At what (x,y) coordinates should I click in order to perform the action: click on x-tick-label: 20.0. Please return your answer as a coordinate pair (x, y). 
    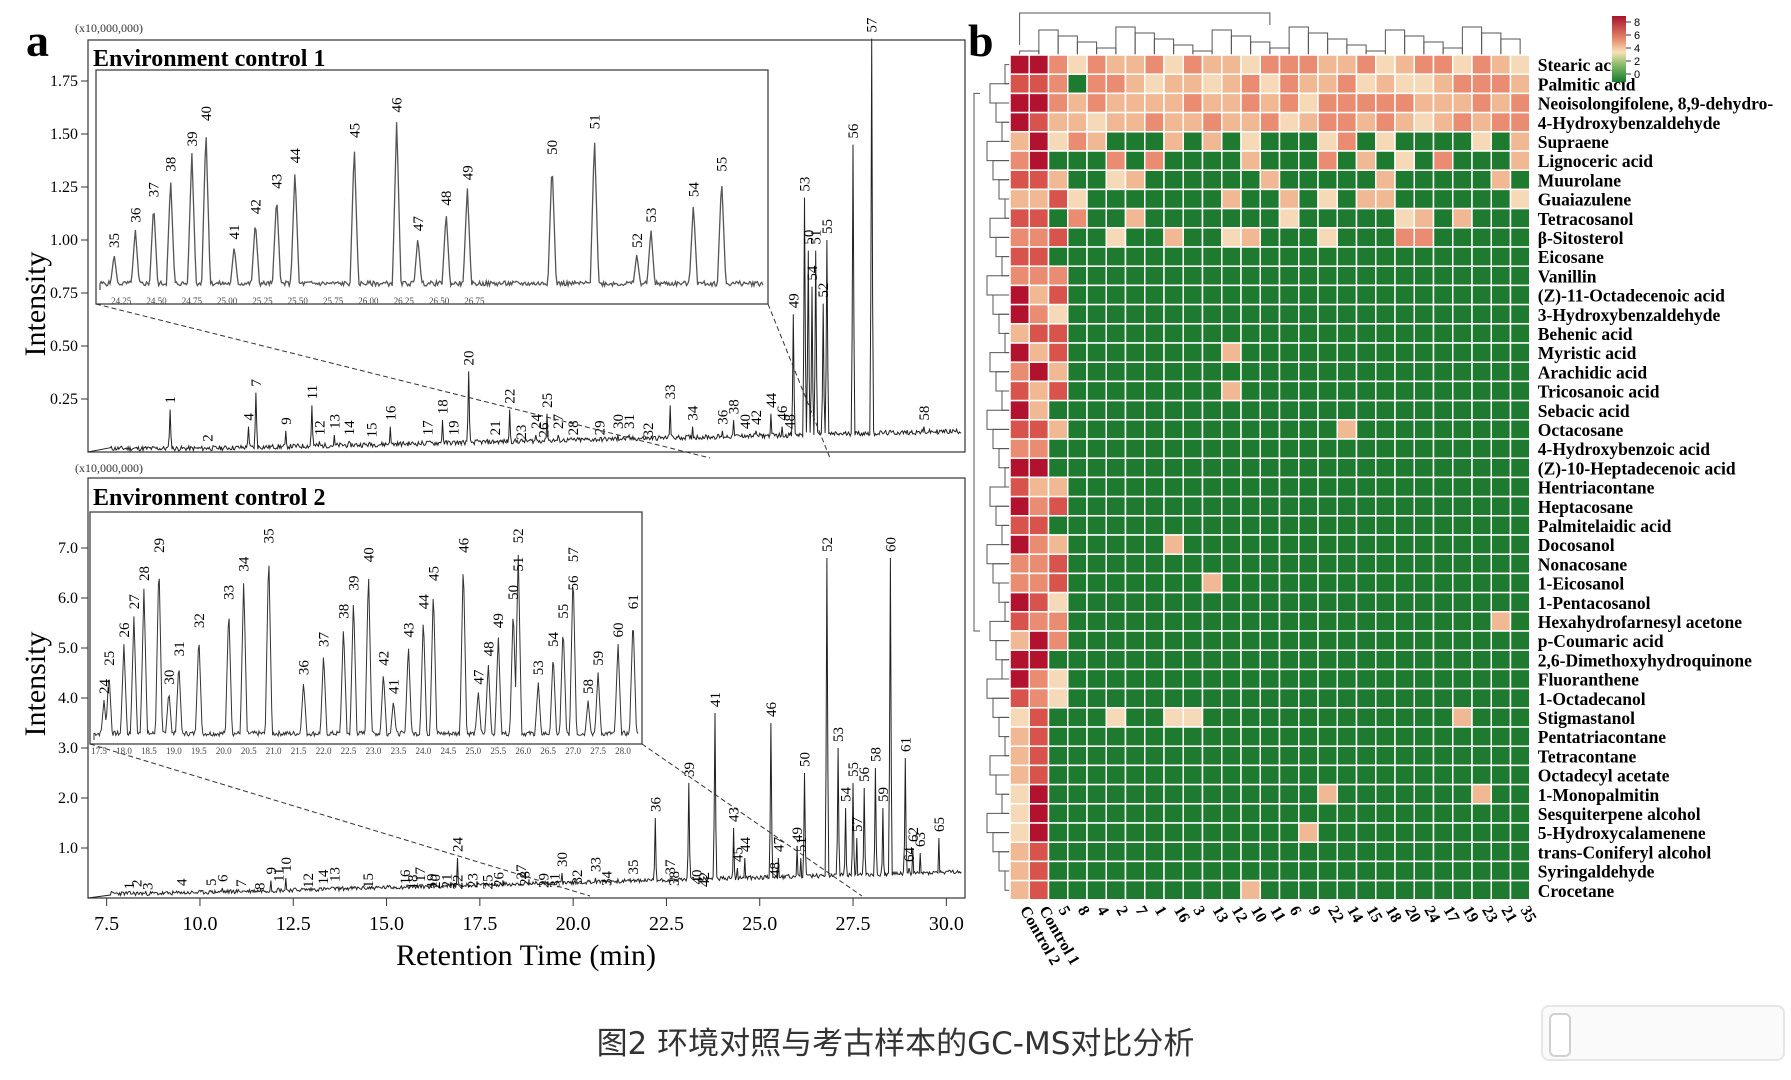
    Looking at the image, I should click on (573, 924).